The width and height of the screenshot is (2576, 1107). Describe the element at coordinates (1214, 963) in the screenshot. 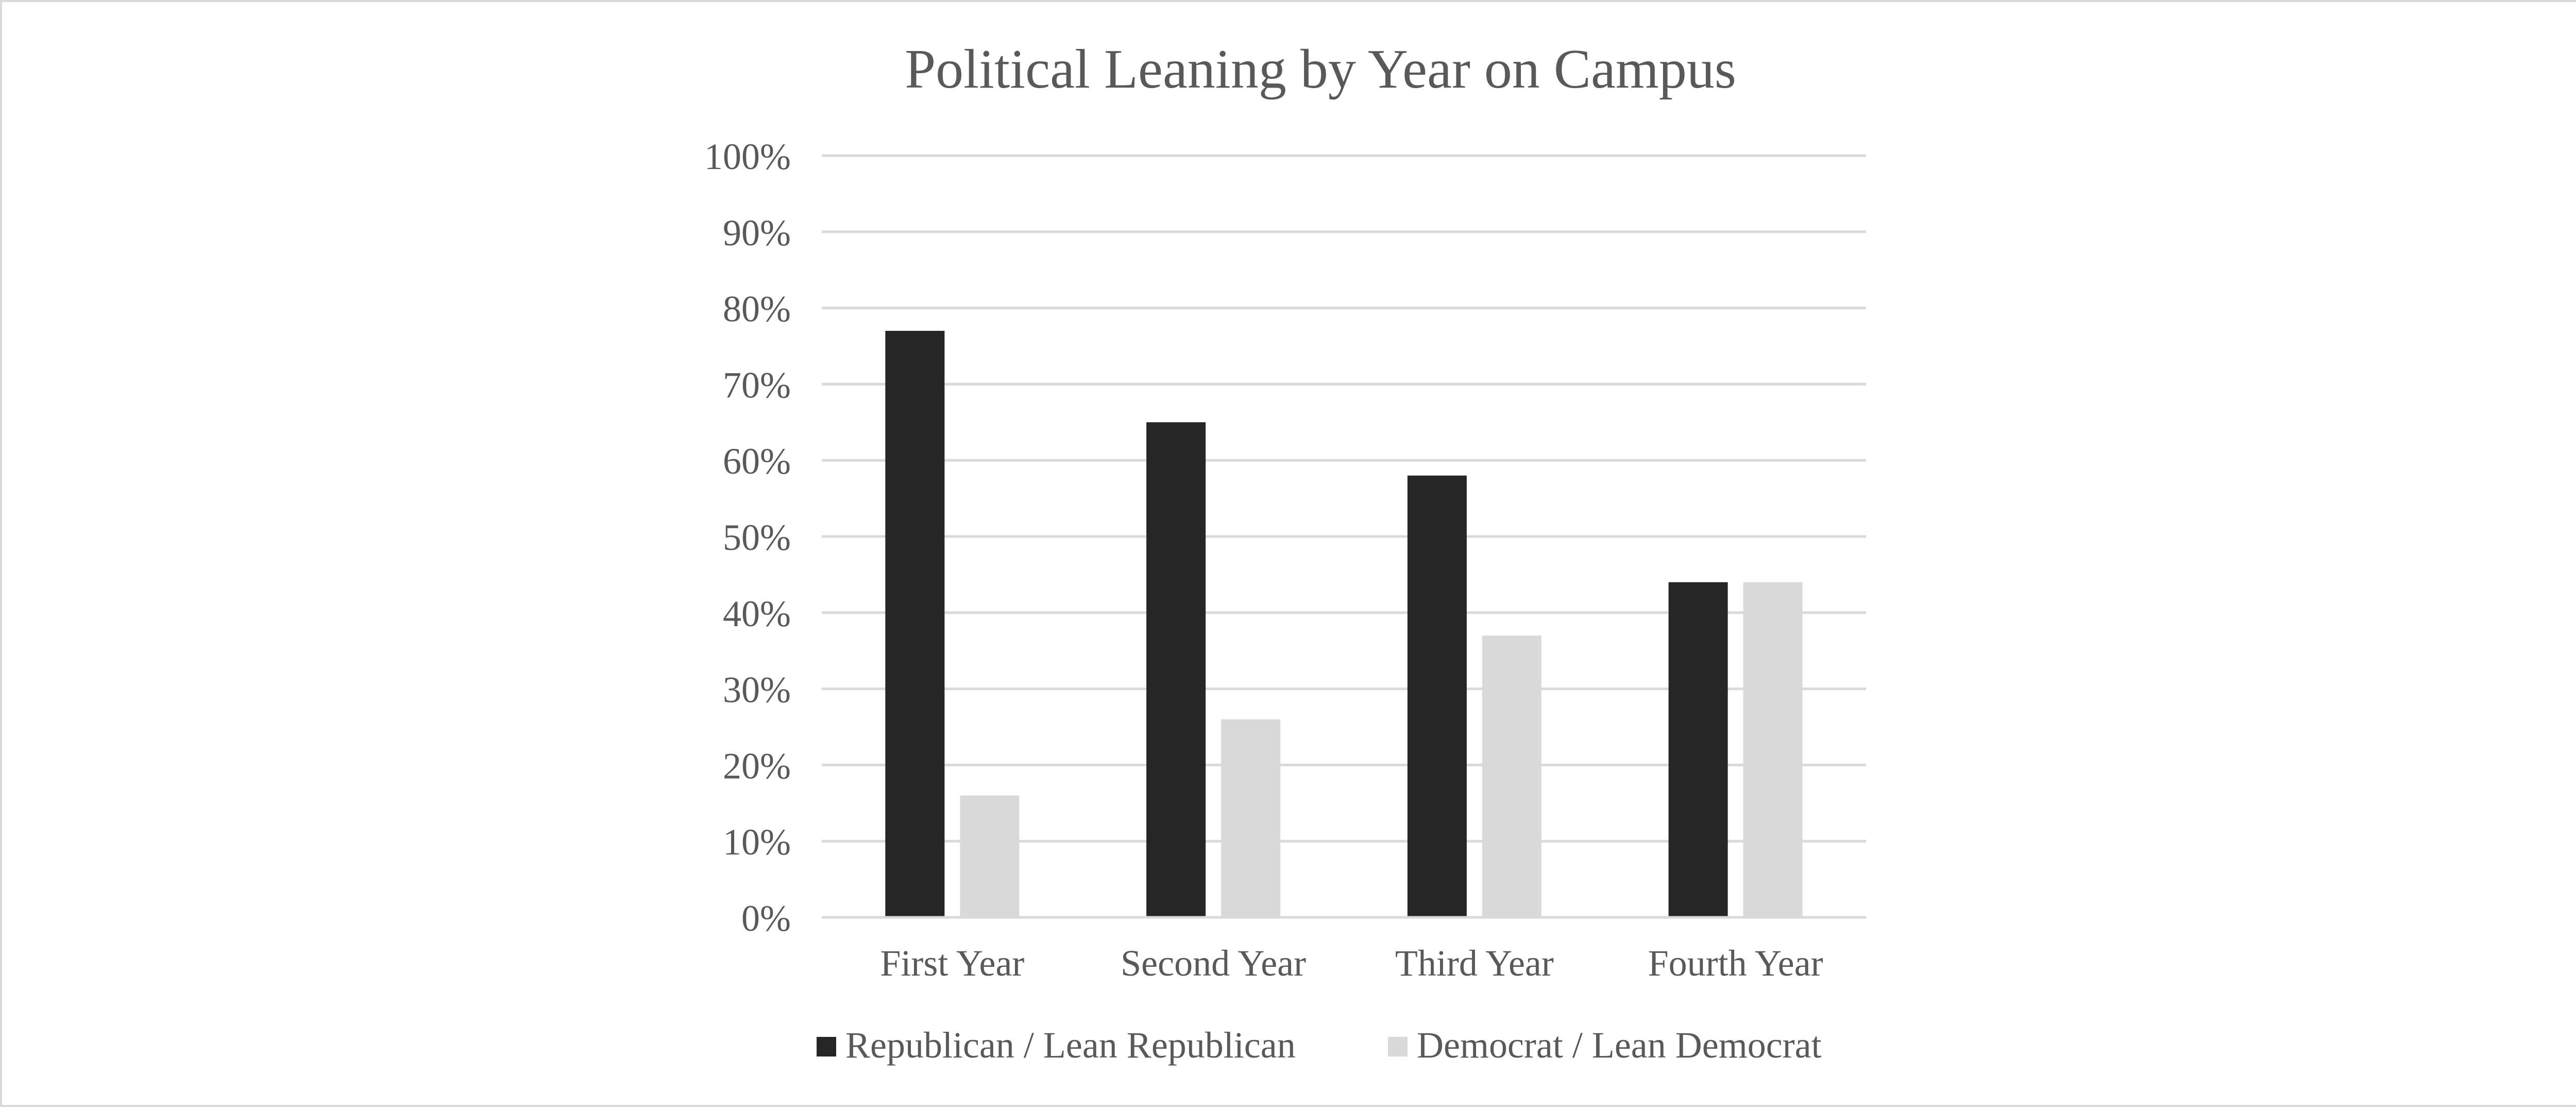

I see `x-tick-label: Second Year` at that location.